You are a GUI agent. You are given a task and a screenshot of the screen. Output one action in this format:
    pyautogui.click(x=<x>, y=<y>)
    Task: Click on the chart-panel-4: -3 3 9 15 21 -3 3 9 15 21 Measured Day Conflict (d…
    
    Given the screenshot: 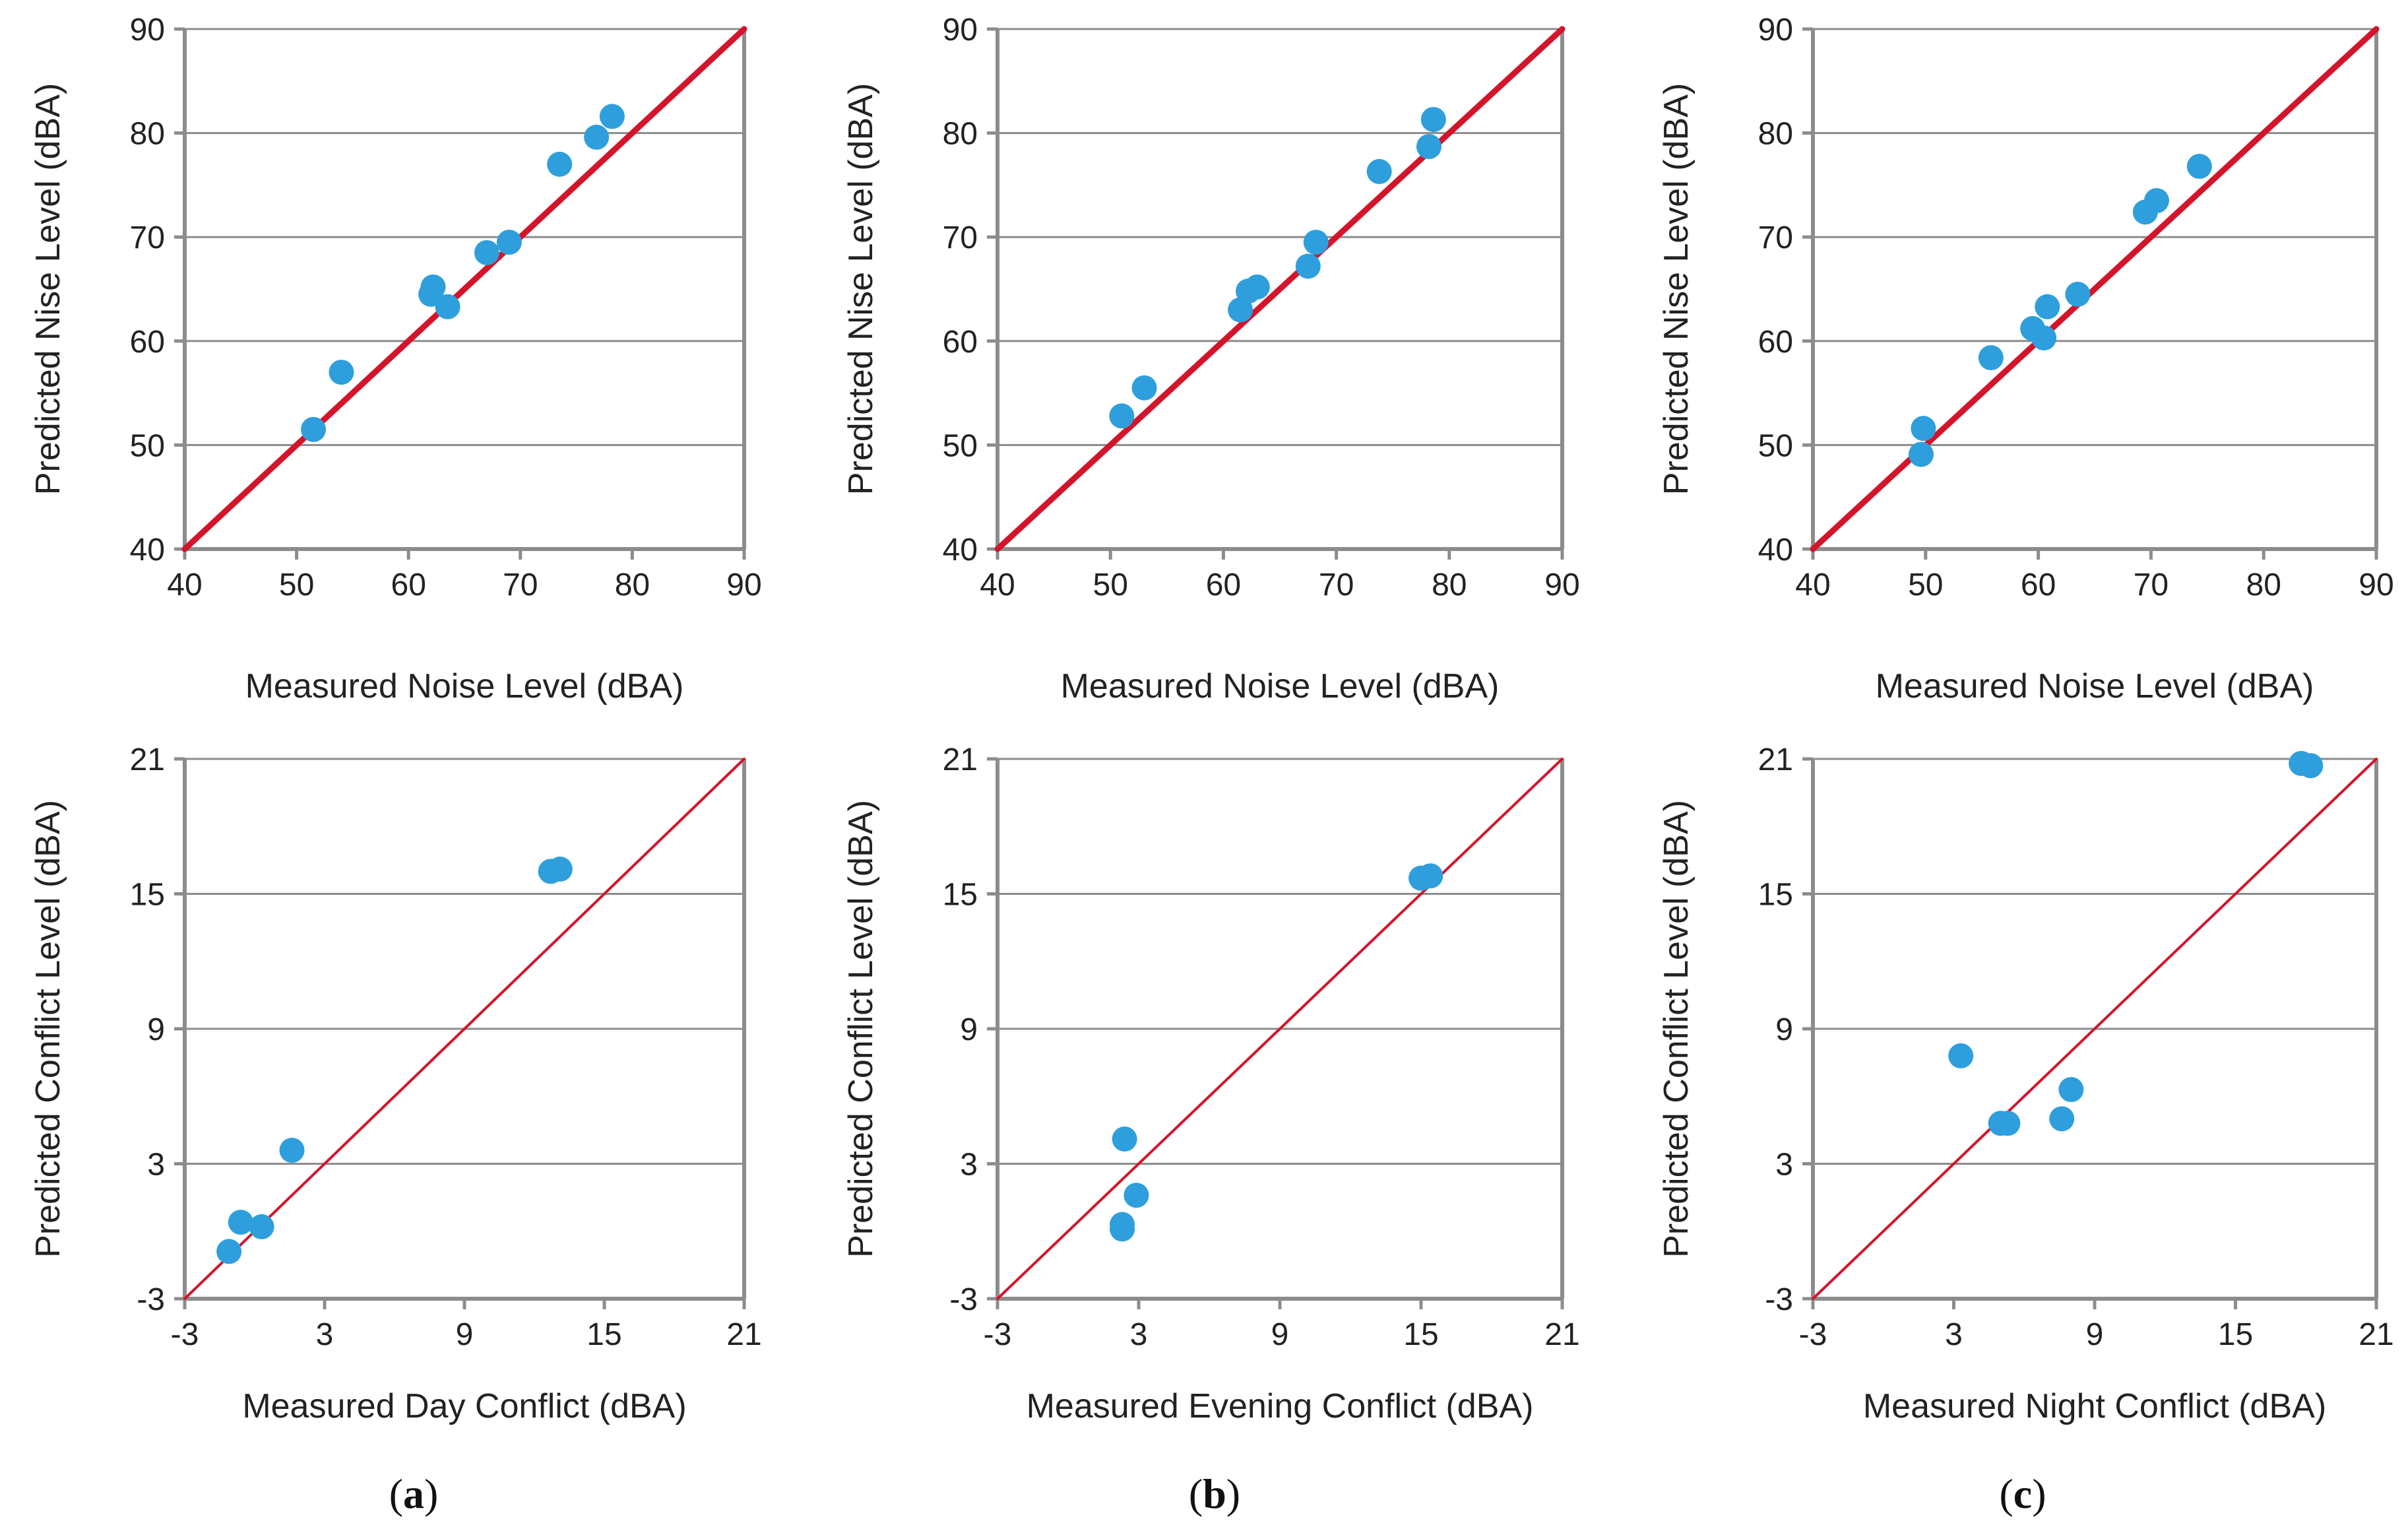 What is the action you would take?
    pyautogui.click(x=395, y=1083)
    